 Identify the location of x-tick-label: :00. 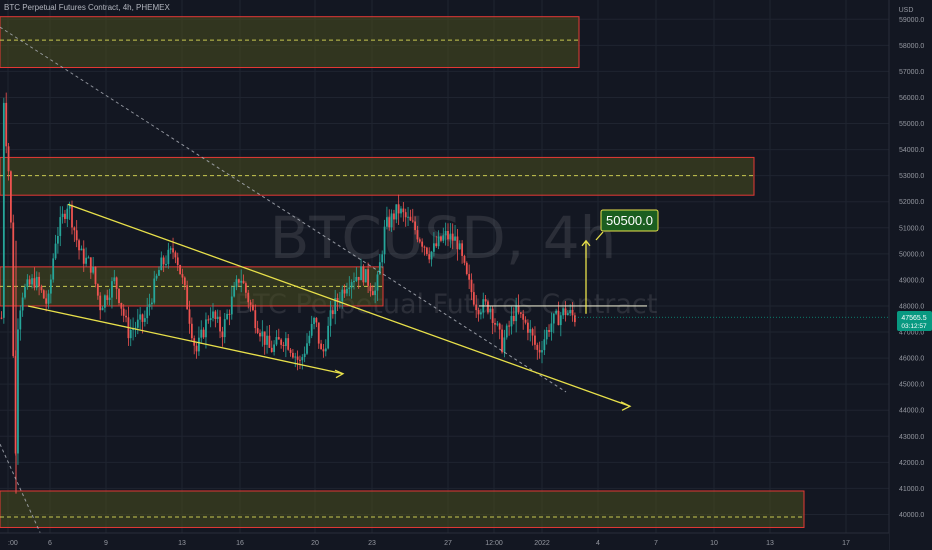
(13, 543).